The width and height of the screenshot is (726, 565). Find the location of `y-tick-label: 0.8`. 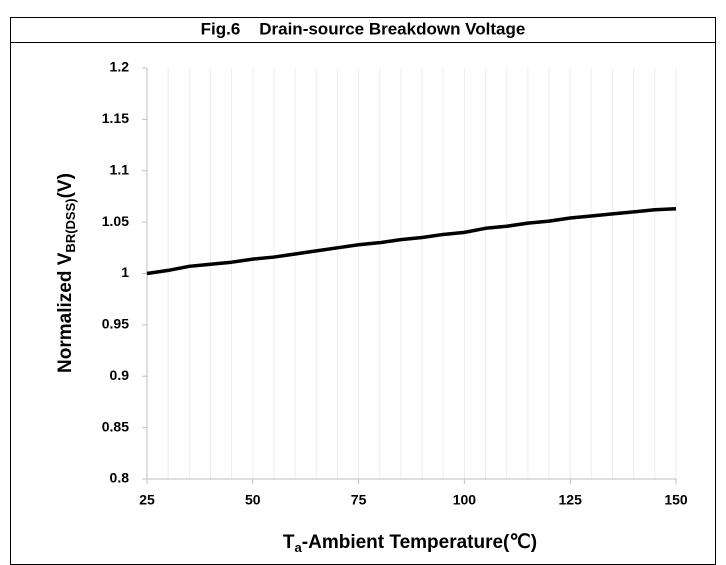

y-tick-label: 0.8 is located at coordinates (120, 478).